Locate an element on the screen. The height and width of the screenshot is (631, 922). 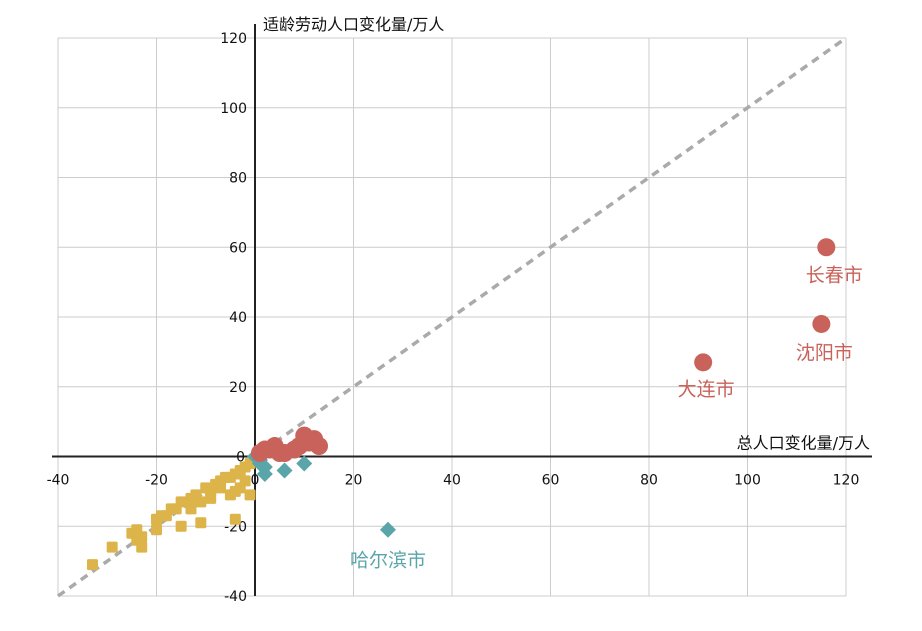
y-tick-label: 20 is located at coordinates (238, 388).